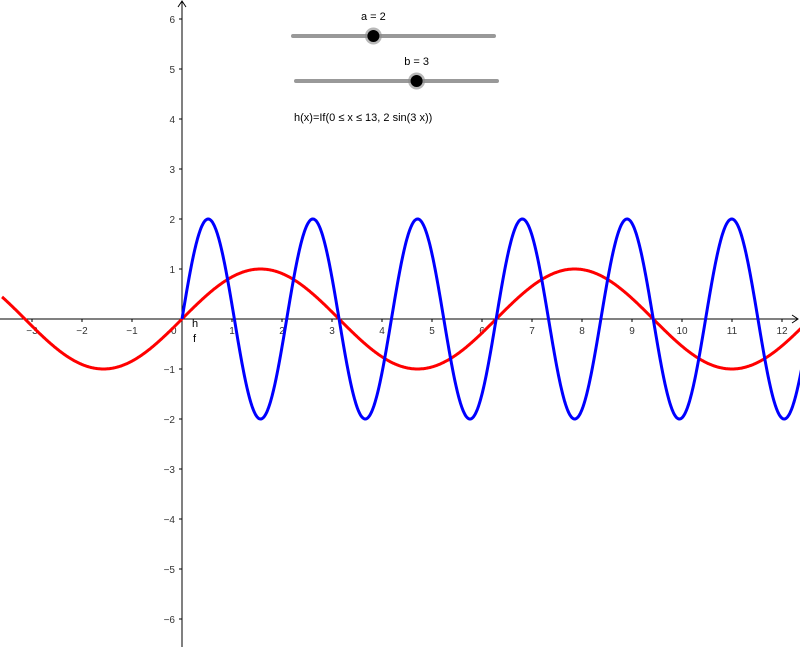 The height and width of the screenshot is (647, 800). I want to click on x-tick-label: 8, so click(582, 331).